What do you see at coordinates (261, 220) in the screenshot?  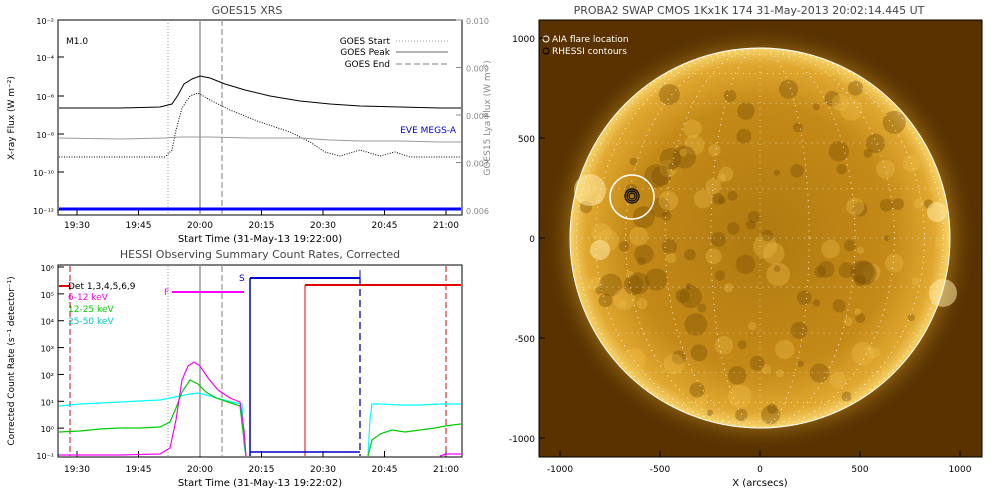 I see `goes-time-axis: 19:30 19:45 20:00 20:15 20:30 20:45 21:00` at bounding box center [261, 220].